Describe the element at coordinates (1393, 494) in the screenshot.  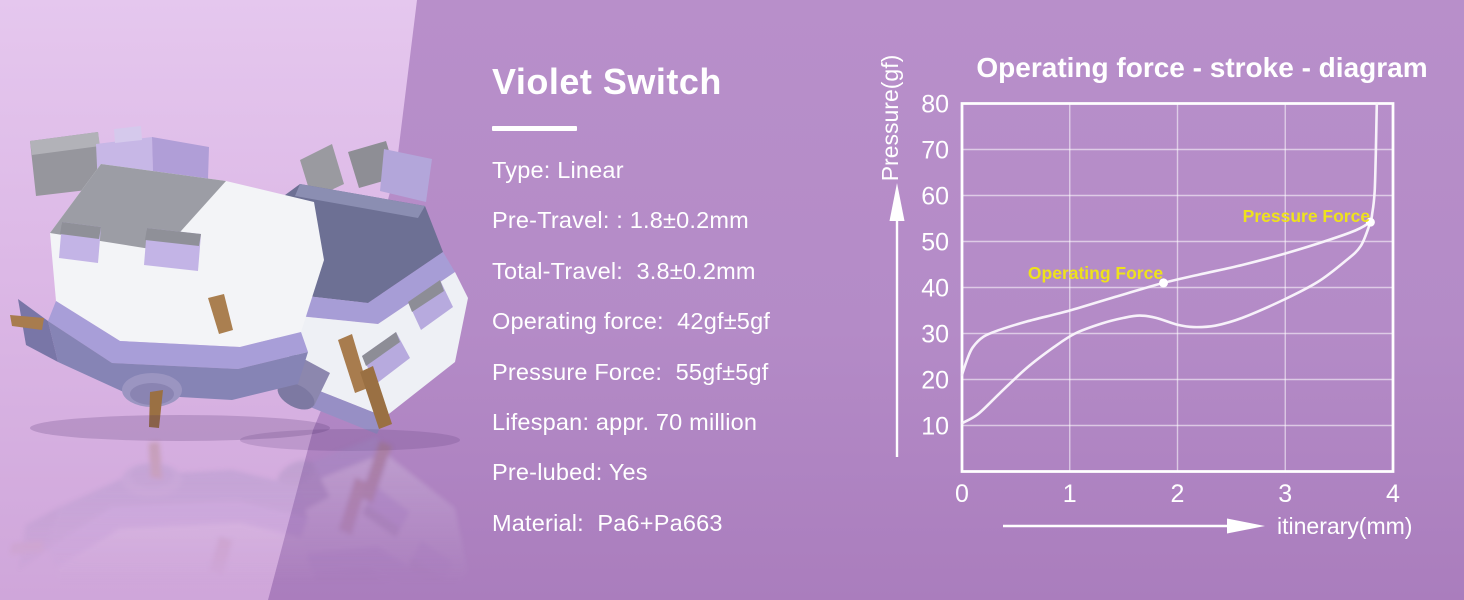
I see `x-tick-label: 4` at that location.